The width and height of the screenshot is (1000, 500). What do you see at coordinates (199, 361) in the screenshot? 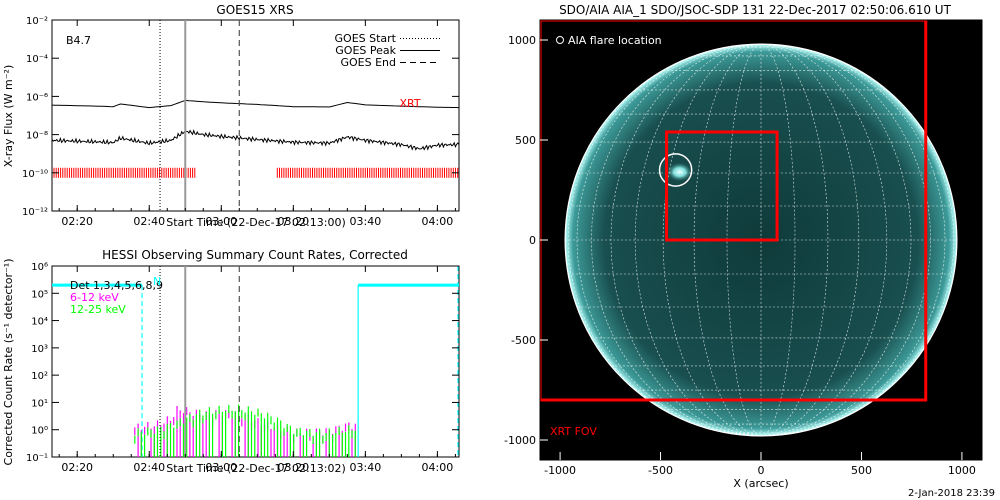
I see `hessi-event-markers` at bounding box center [199, 361].